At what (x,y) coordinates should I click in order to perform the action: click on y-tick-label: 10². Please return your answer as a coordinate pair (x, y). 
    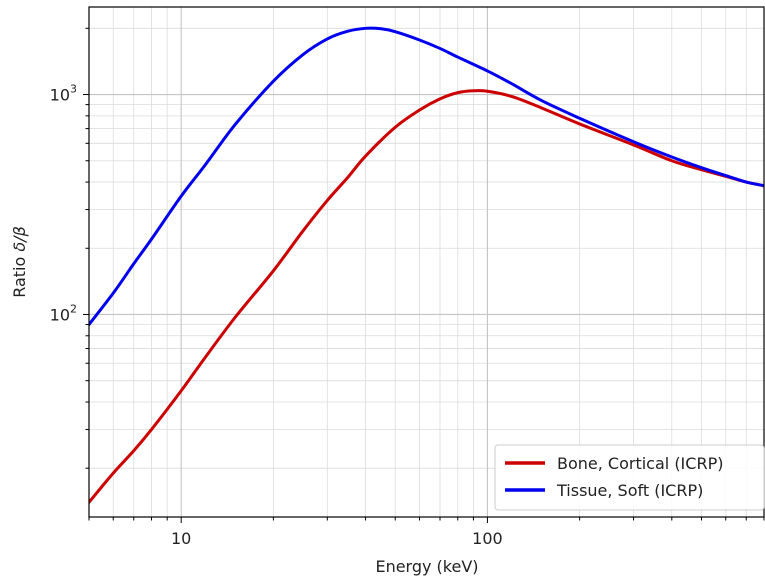
    Looking at the image, I should click on (63, 313).